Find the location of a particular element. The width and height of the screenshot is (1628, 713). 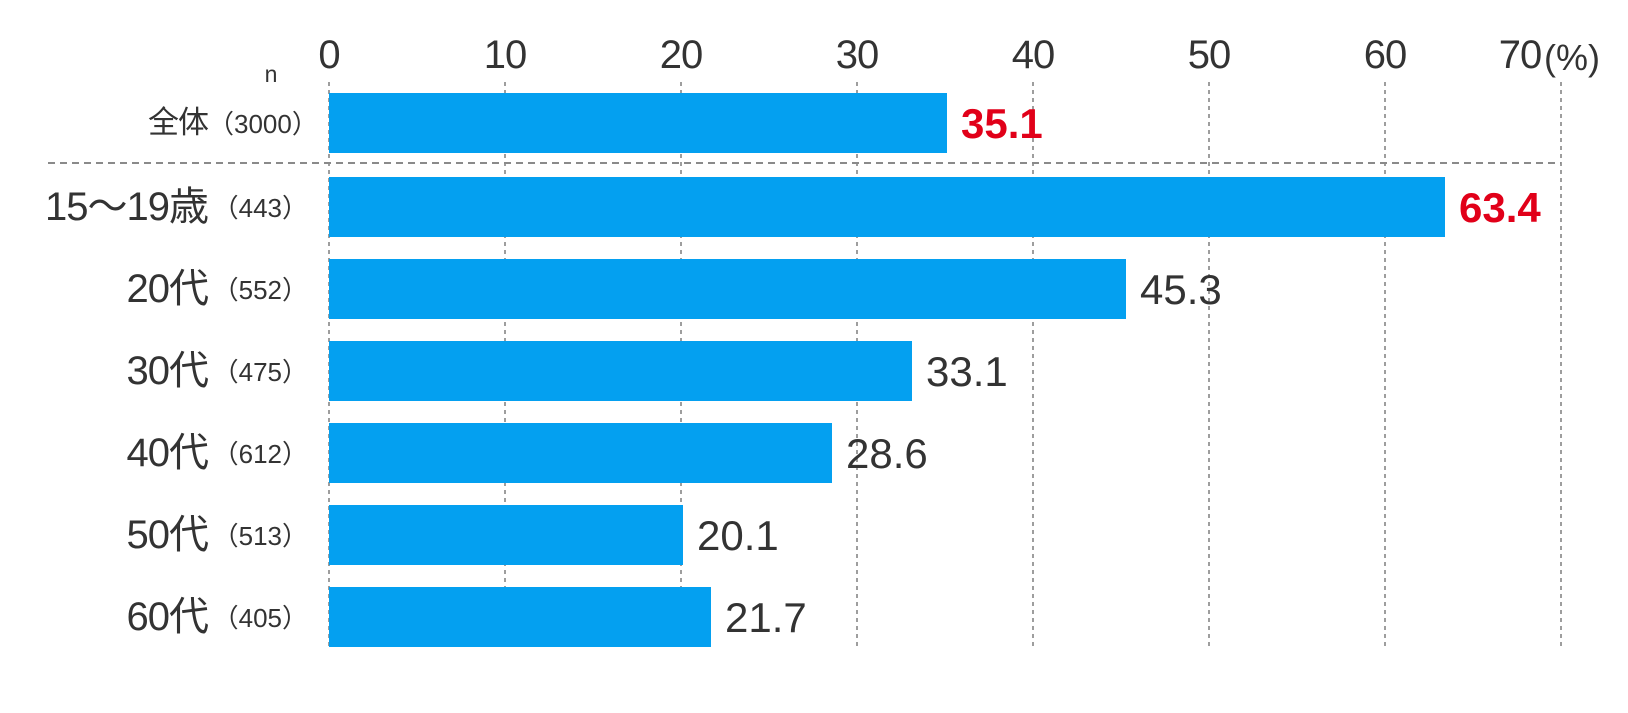

chart-row: 60代 （405） 21.7 is located at coordinates (814, 617).